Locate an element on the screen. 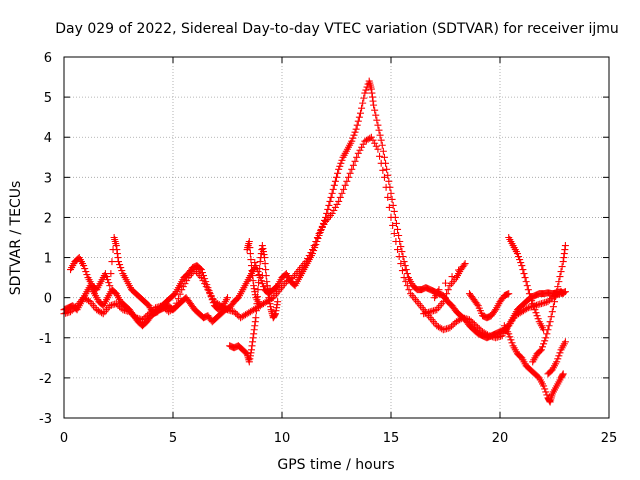  y-tick-labels: -3 -2 -1 0 1 2 3 4 5 6 is located at coordinates (45, 239).